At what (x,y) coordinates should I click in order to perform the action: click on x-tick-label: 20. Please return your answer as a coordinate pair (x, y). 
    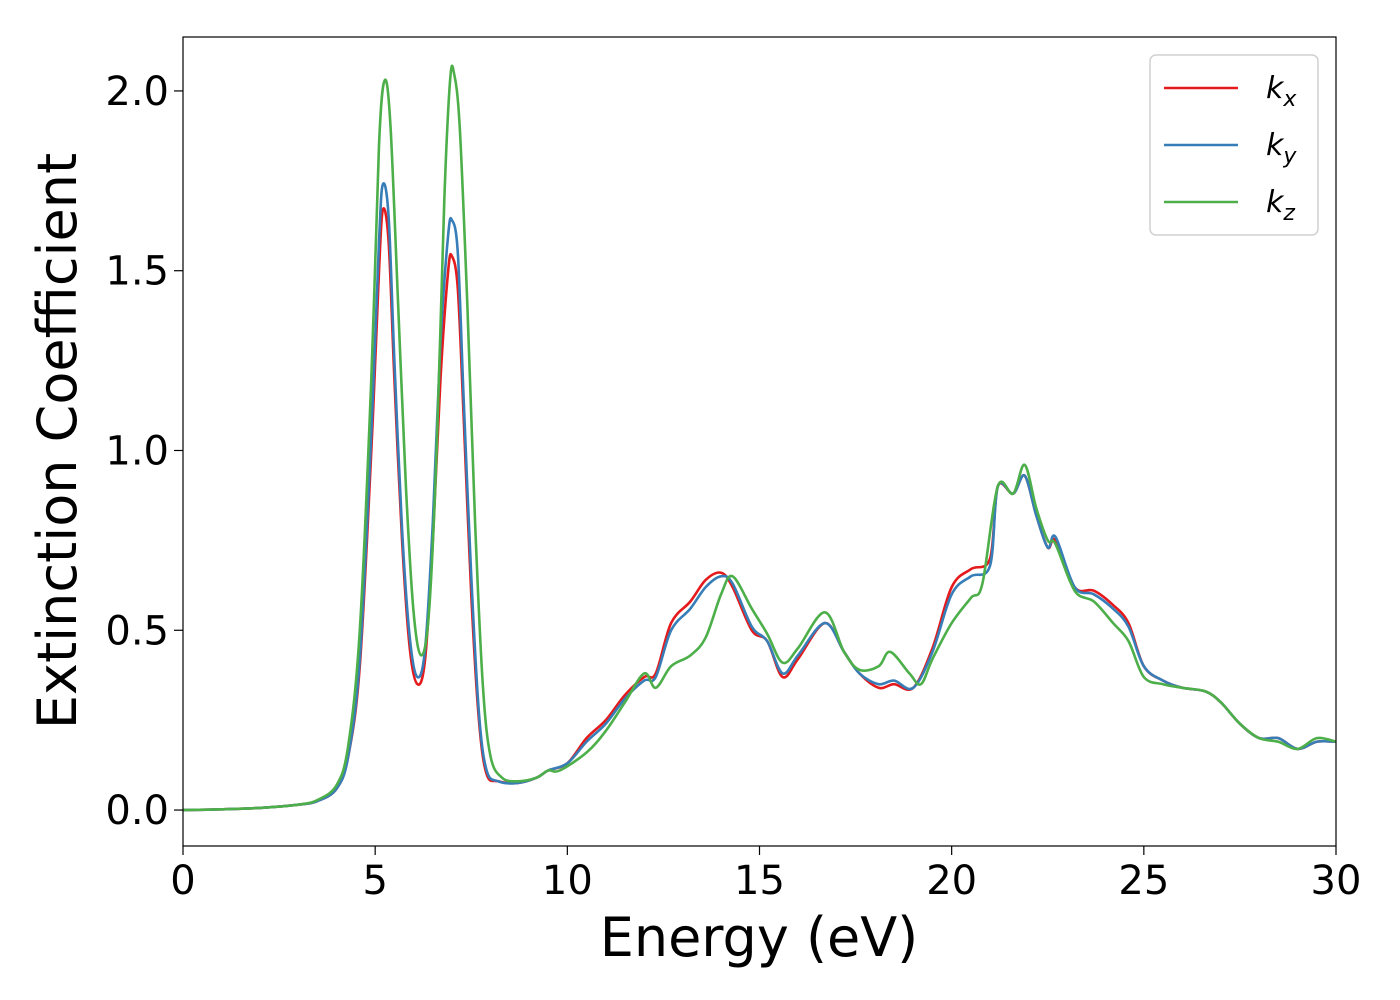
    Looking at the image, I should click on (951, 881).